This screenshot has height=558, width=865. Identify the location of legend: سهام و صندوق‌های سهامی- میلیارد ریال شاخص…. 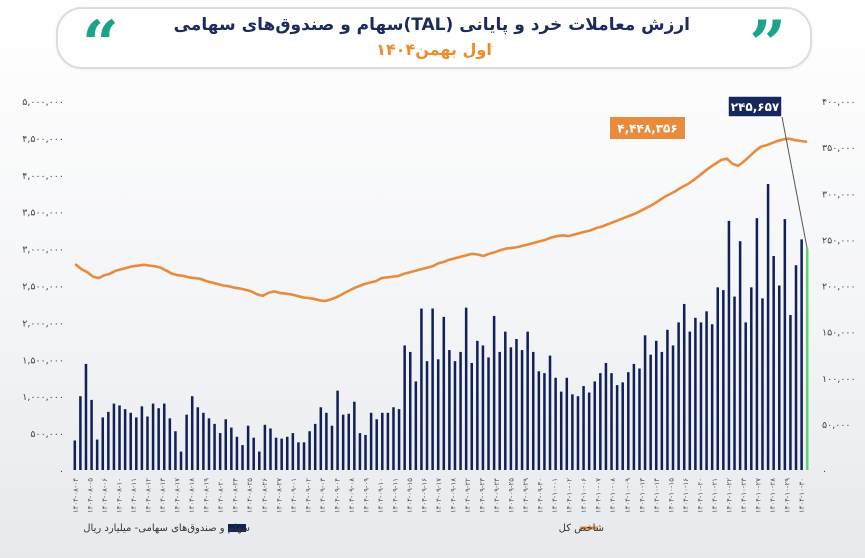
(343, 528).